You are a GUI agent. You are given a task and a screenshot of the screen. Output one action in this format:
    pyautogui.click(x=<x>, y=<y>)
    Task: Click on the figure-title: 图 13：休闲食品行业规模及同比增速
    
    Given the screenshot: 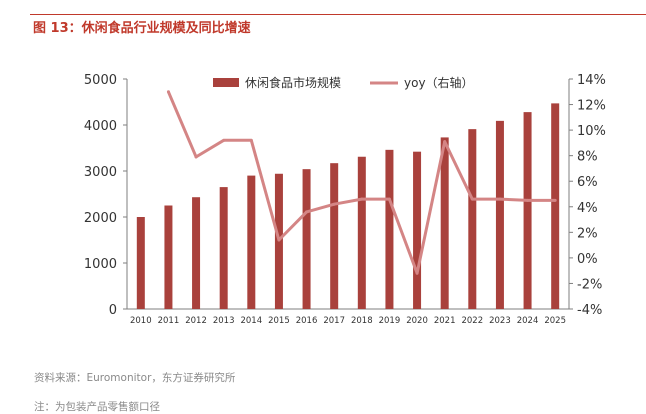 What is the action you would take?
    pyautogui.click(x=142, y=28)
    